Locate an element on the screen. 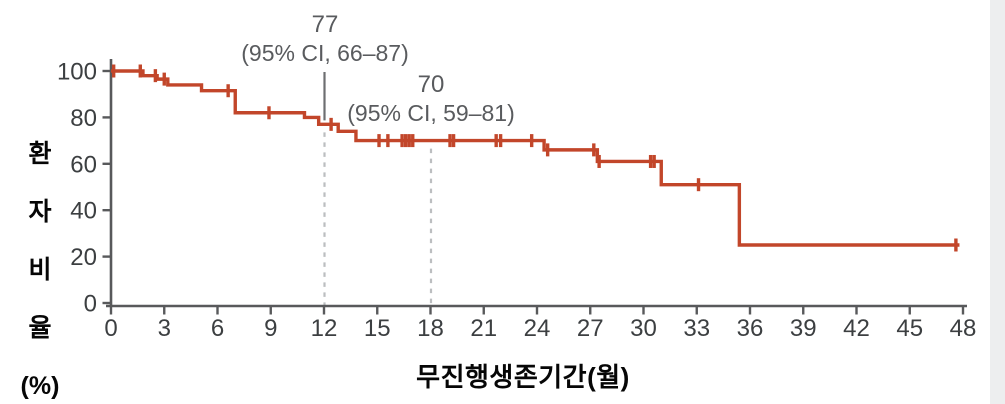 The image size is (1005, 404). figure-right-edge-band is located at coordinates (997, 202).